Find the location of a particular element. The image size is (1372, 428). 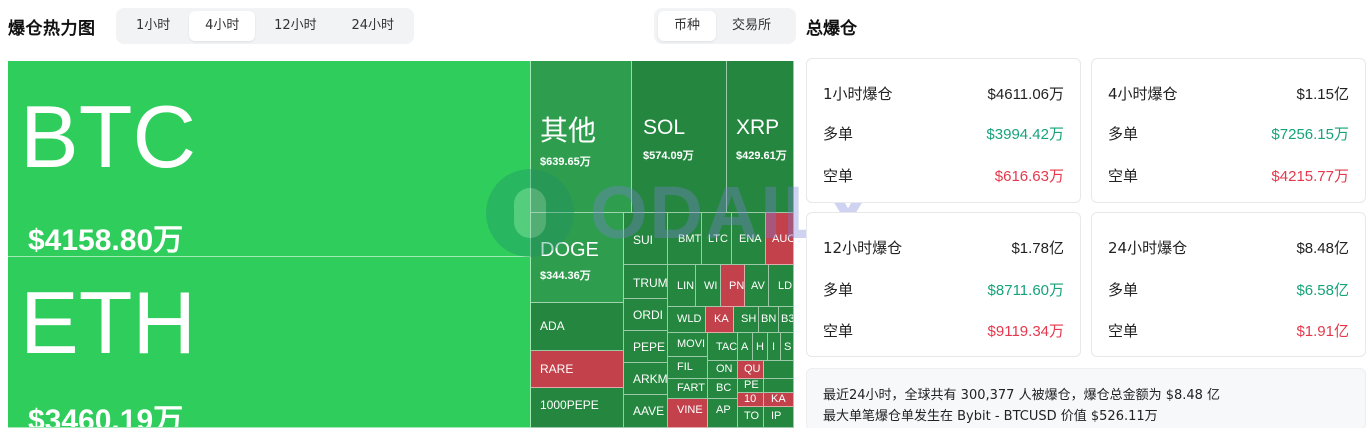

treemap-tile-ada: ADA is located at coordinates (577, 327).